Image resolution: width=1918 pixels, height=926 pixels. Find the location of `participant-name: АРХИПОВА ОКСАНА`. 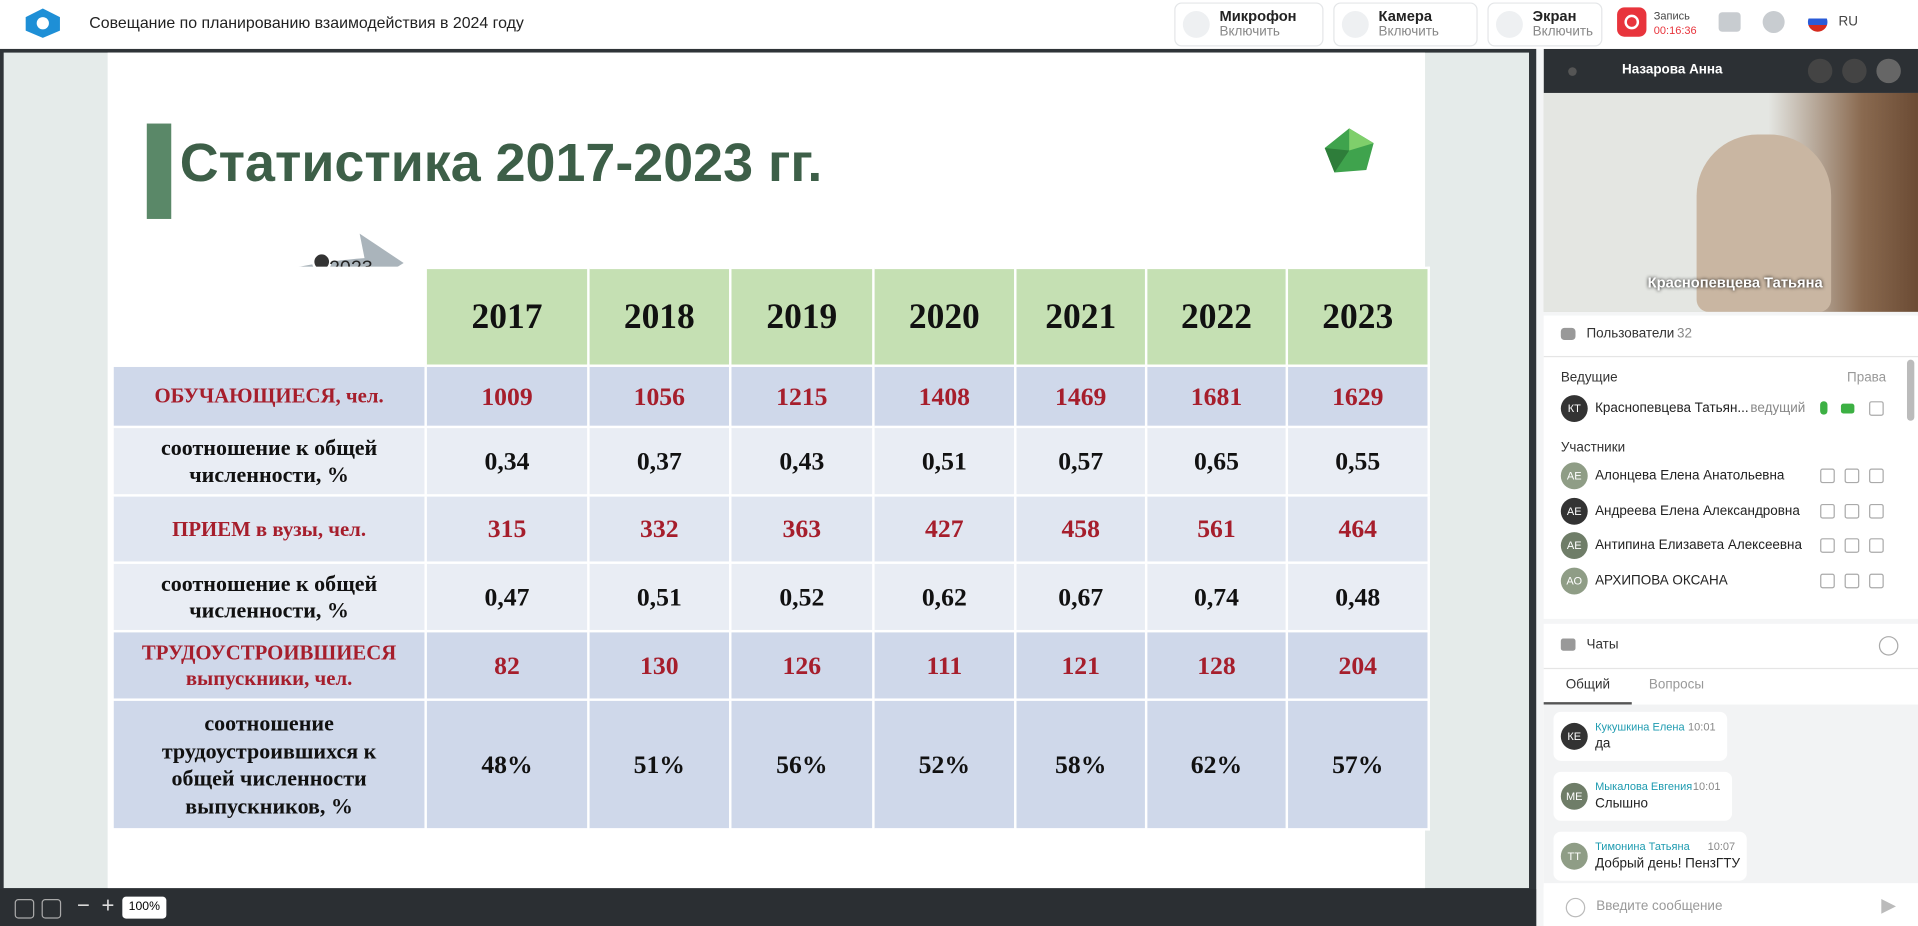

participant-name: АРХИПОВА ОКСАНА is located at coordinates (1661, 580).